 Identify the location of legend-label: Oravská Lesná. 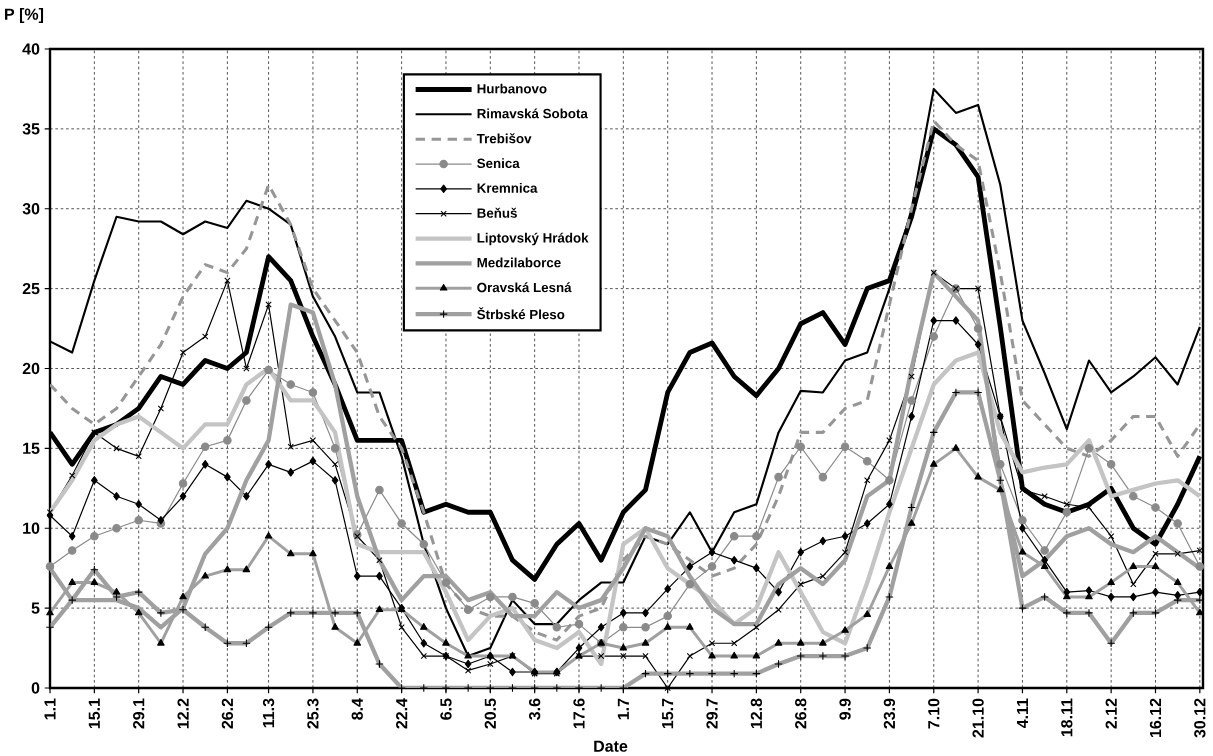
(524, 287).